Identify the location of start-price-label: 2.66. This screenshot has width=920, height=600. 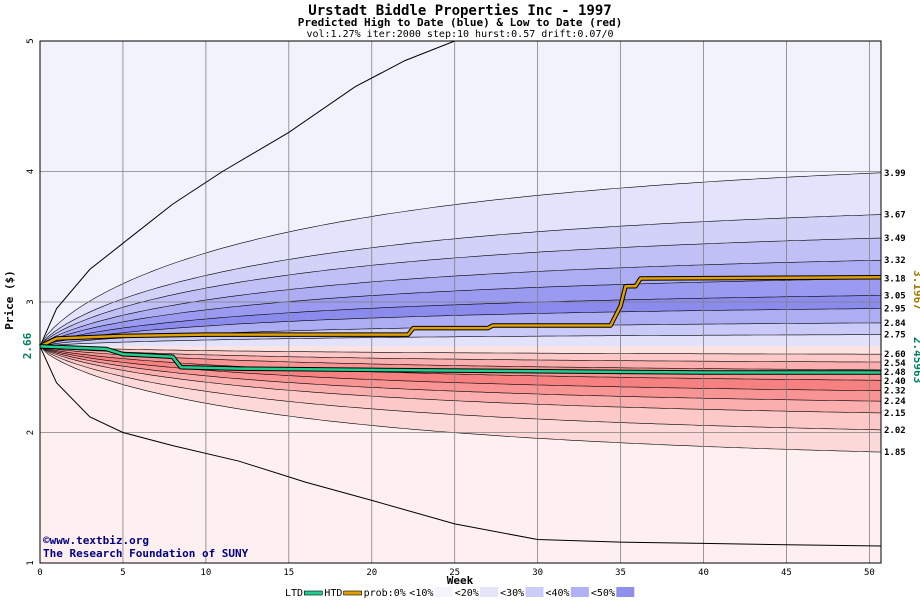
(27, 345).